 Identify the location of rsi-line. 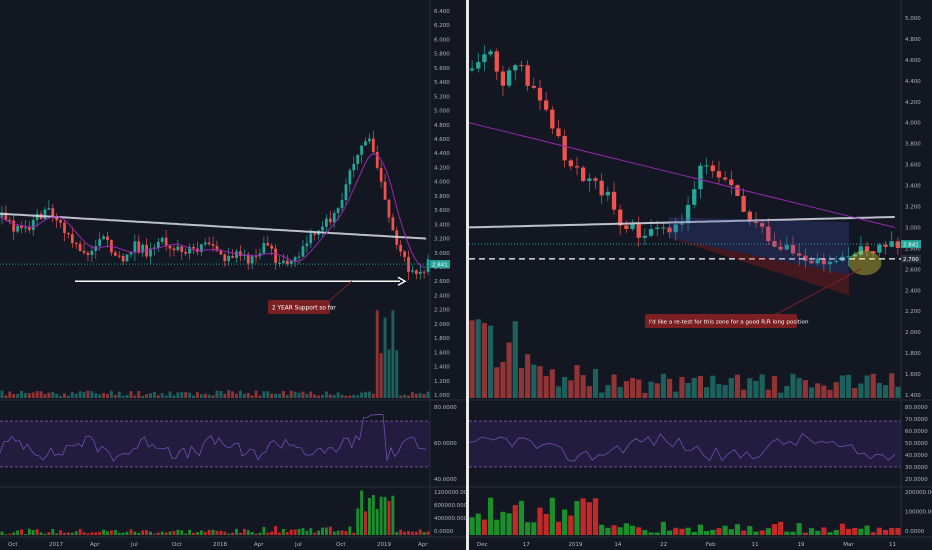
(682, 447).